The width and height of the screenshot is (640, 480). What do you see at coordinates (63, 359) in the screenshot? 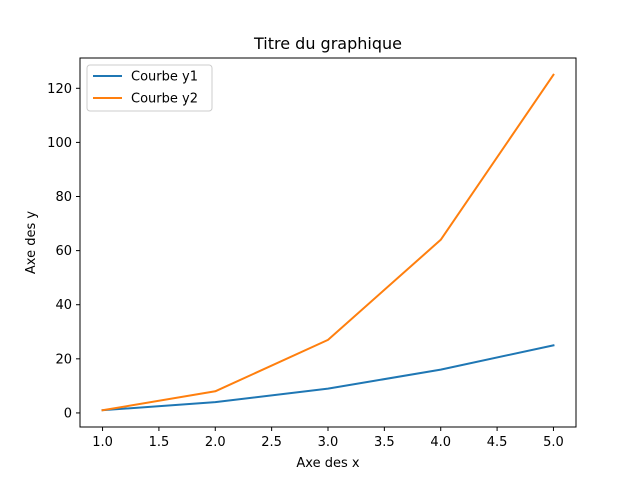
I see `y-tick-label: 20` at bounding box center [63, 359].